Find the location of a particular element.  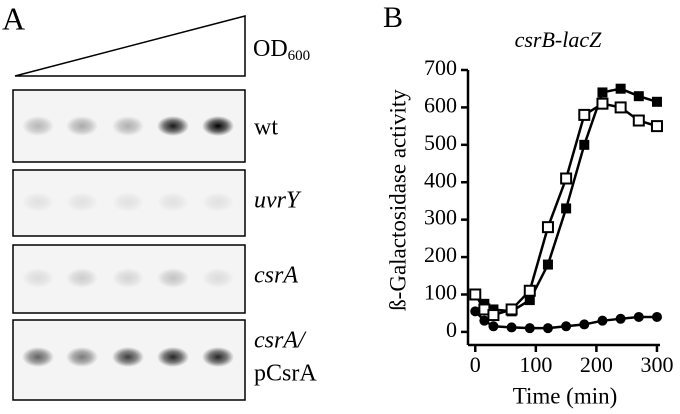

row-label: pCsrA is located at coordinates (285, 374).